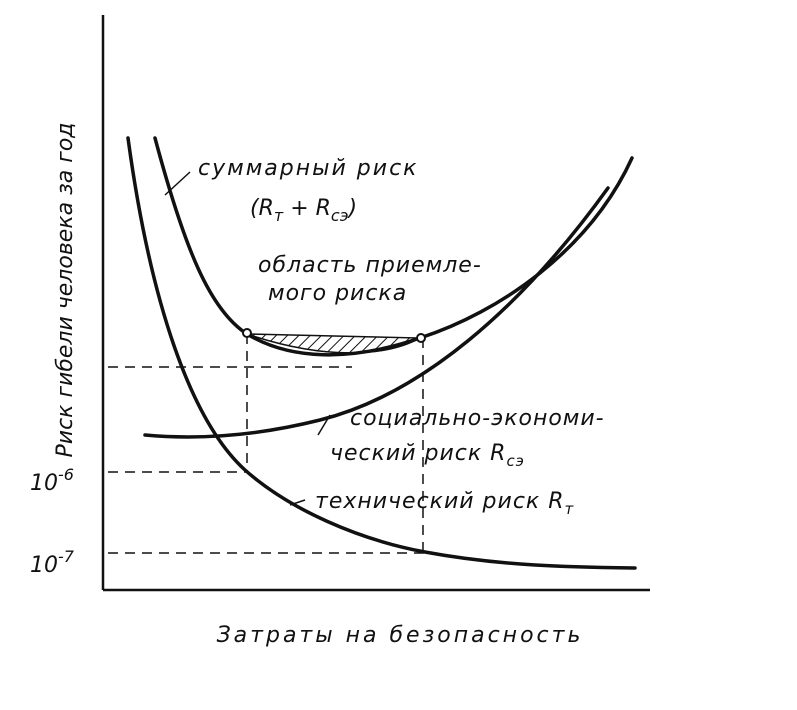 Image resolution: width=797 pixels, height=710 pixels. I want to click on text: + R, so click(307, 208).